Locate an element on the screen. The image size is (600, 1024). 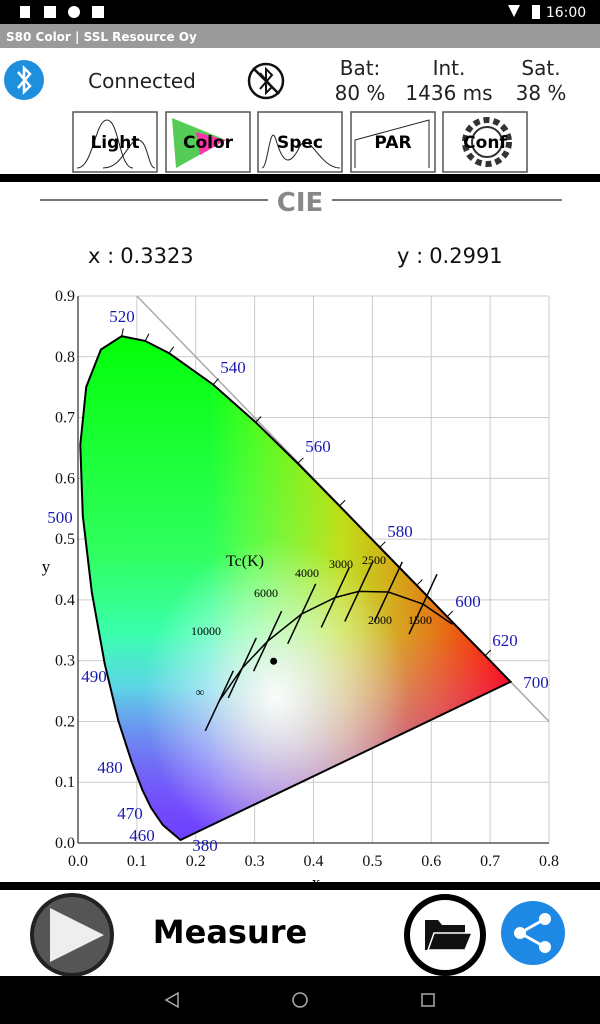
back-button is located at coordinates (171, 1000).